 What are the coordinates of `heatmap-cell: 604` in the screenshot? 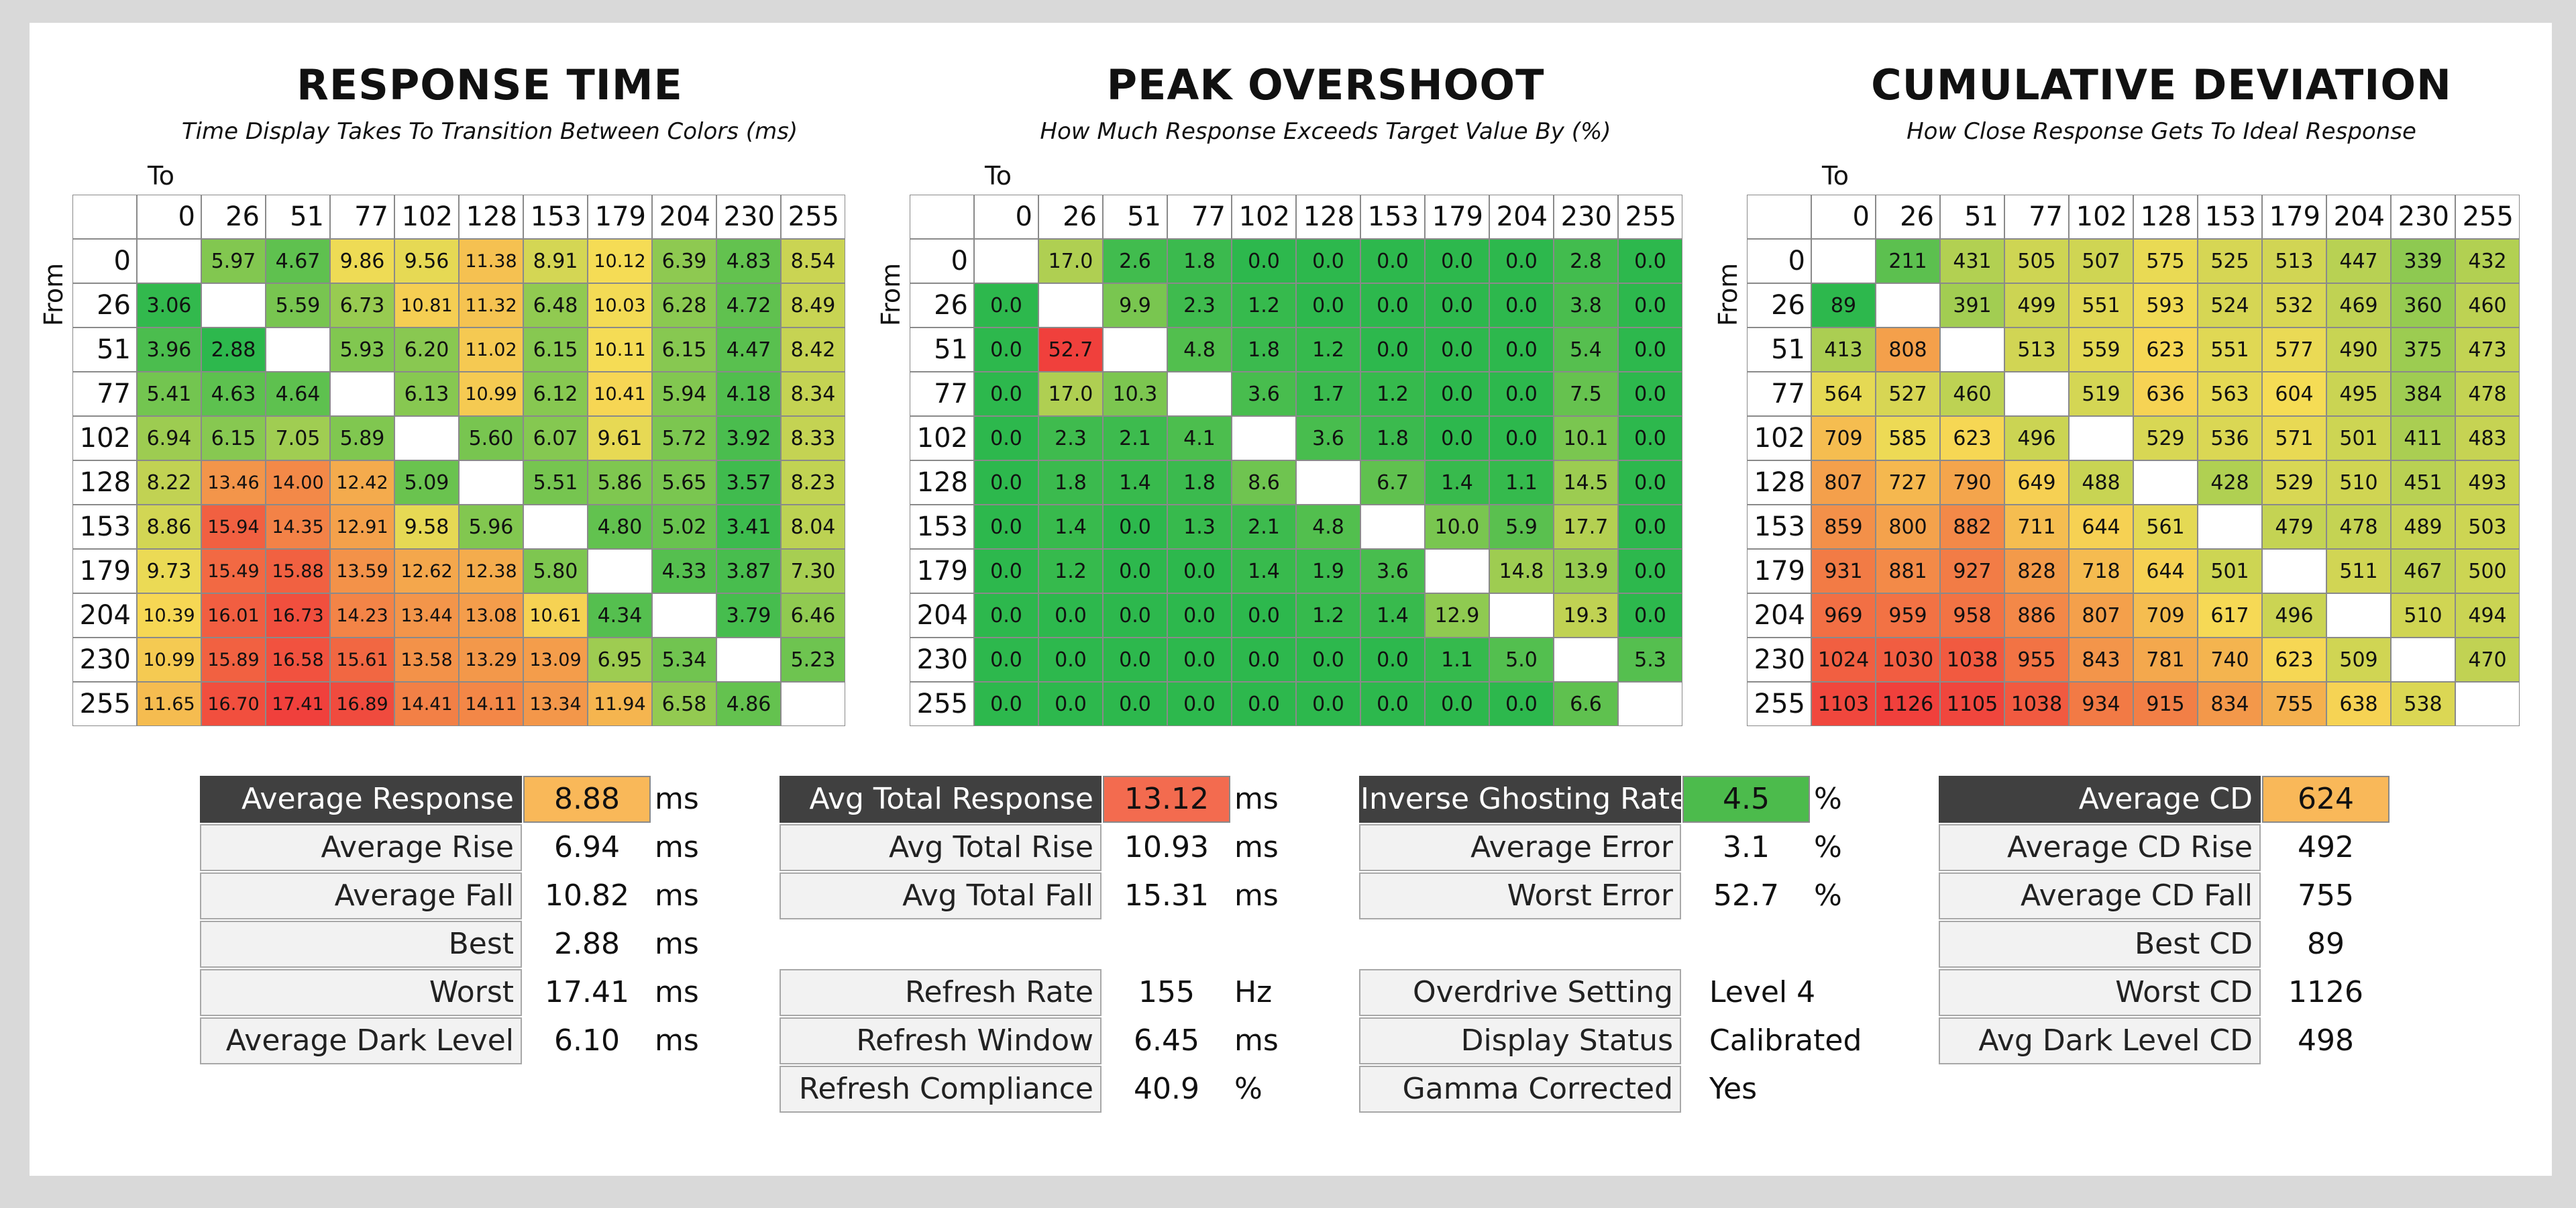 It's located at (2294, 394).